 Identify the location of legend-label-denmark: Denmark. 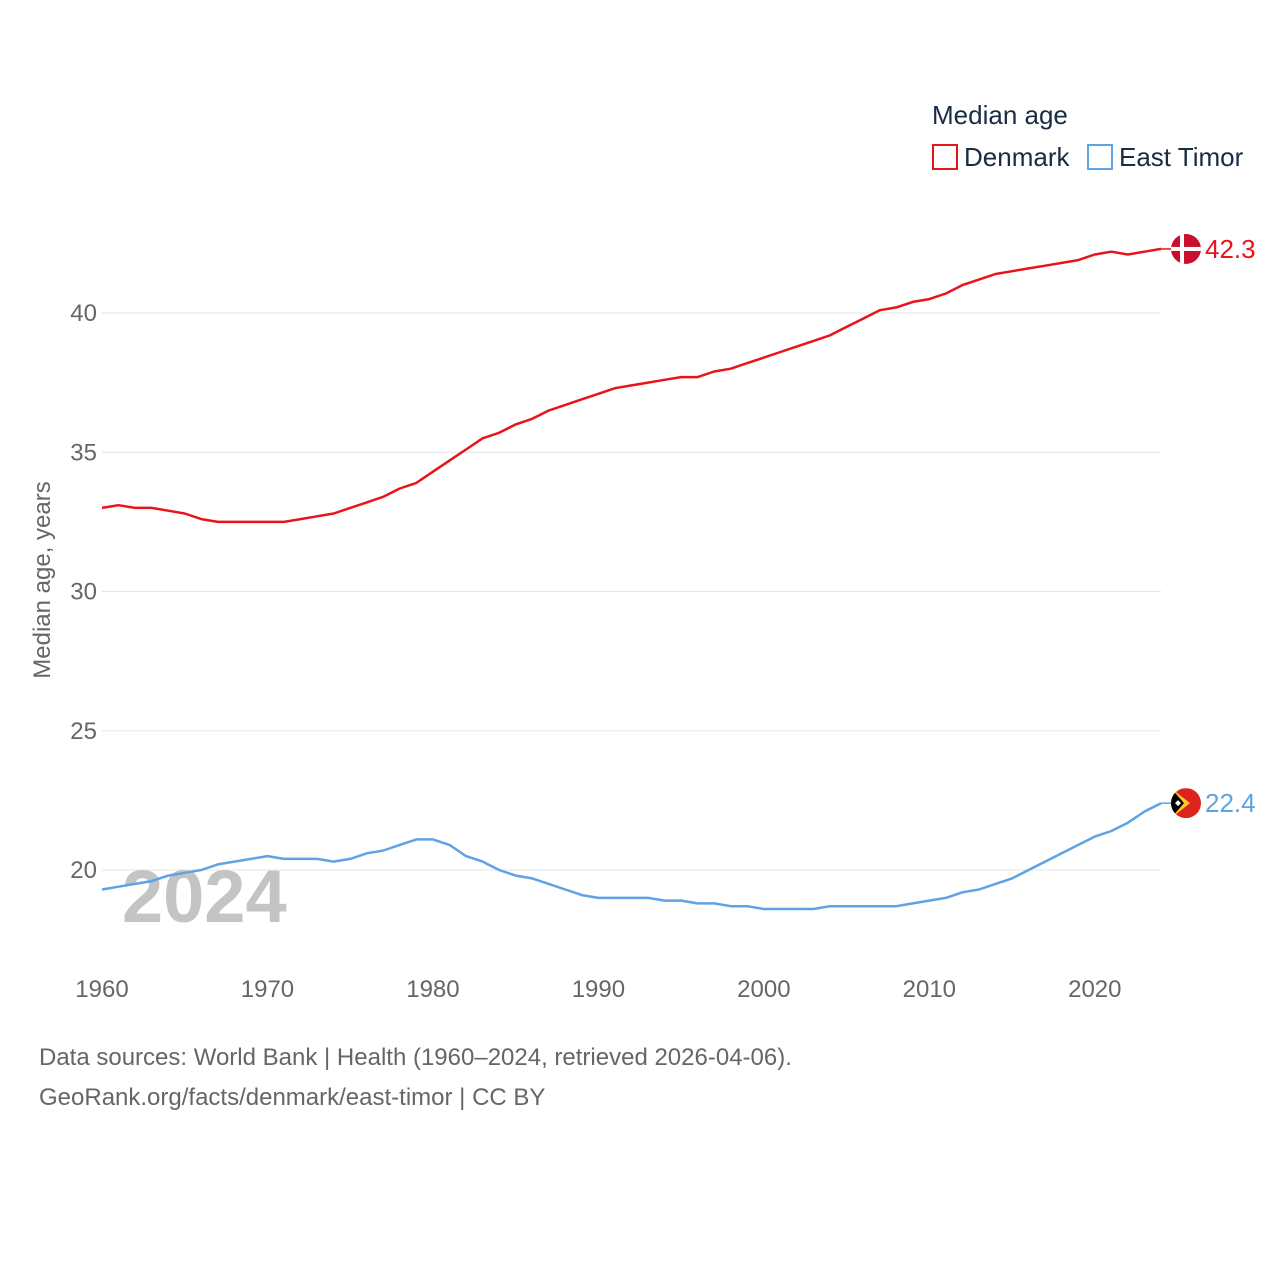
(1017, 157).